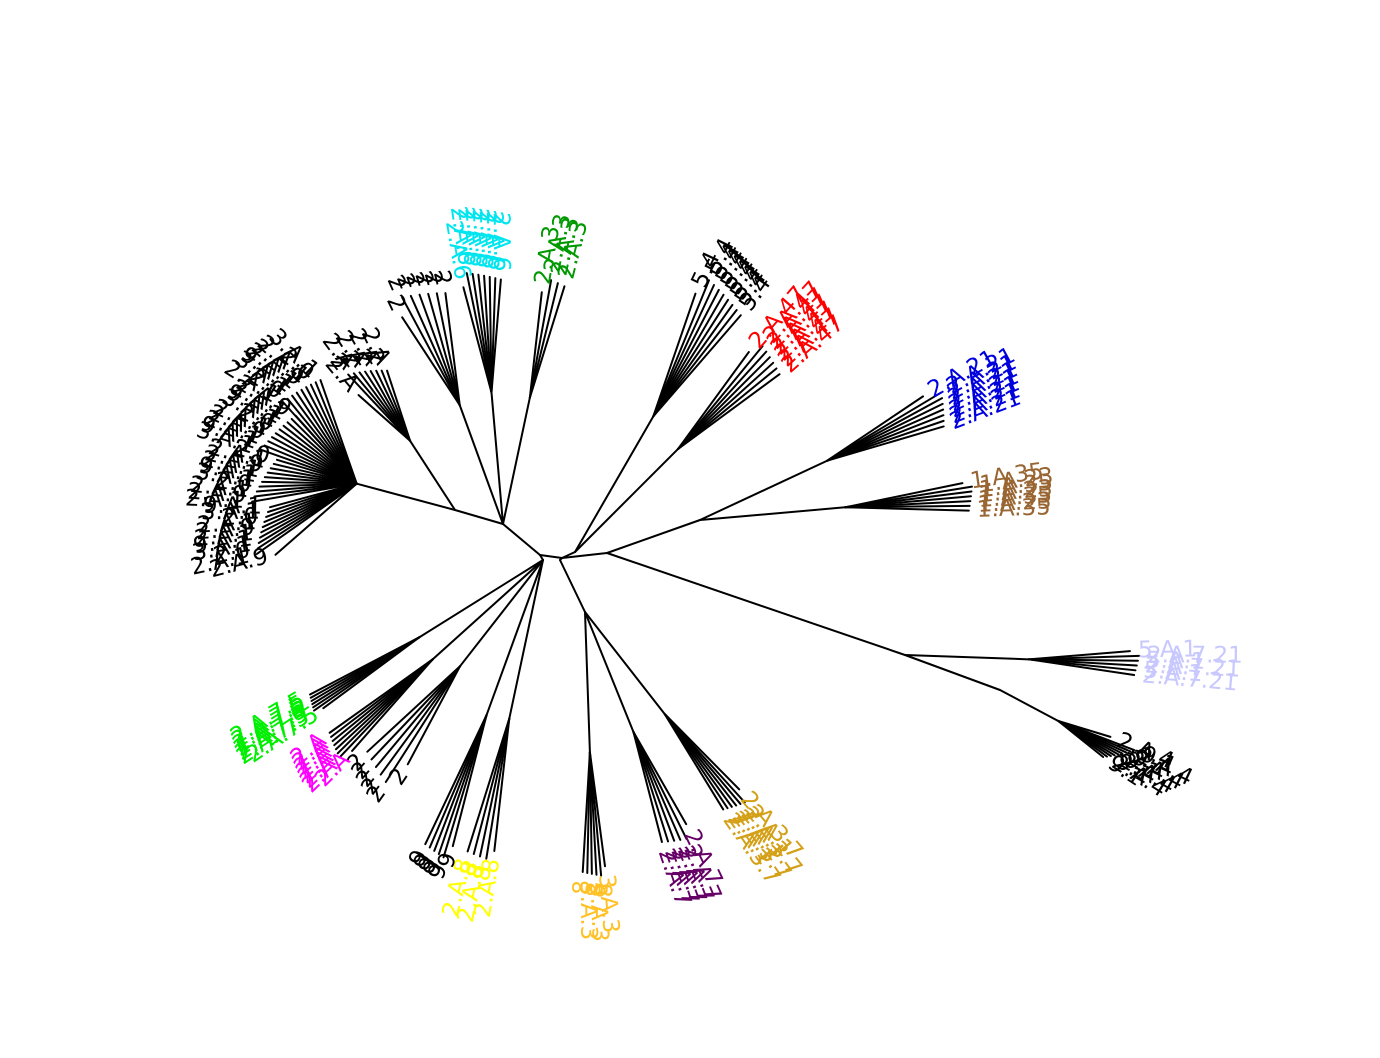  Describe the element at coordinates (230, 512) in the screenshot. I see `tip-label: 3.A.1` at that location.